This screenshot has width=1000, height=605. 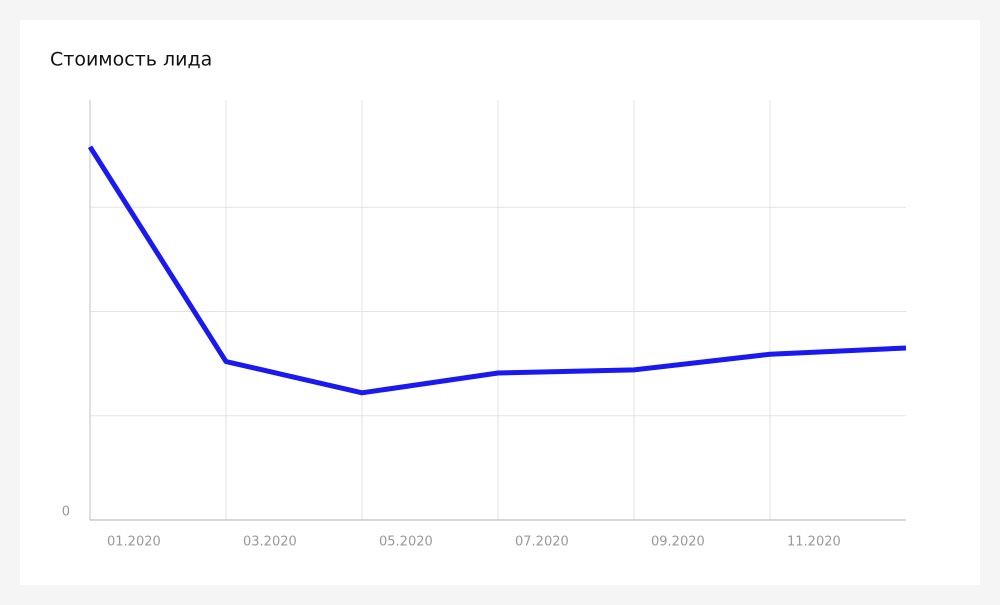 I want to click on x-tick-label: 01.2020, so click(x=134, y=542).